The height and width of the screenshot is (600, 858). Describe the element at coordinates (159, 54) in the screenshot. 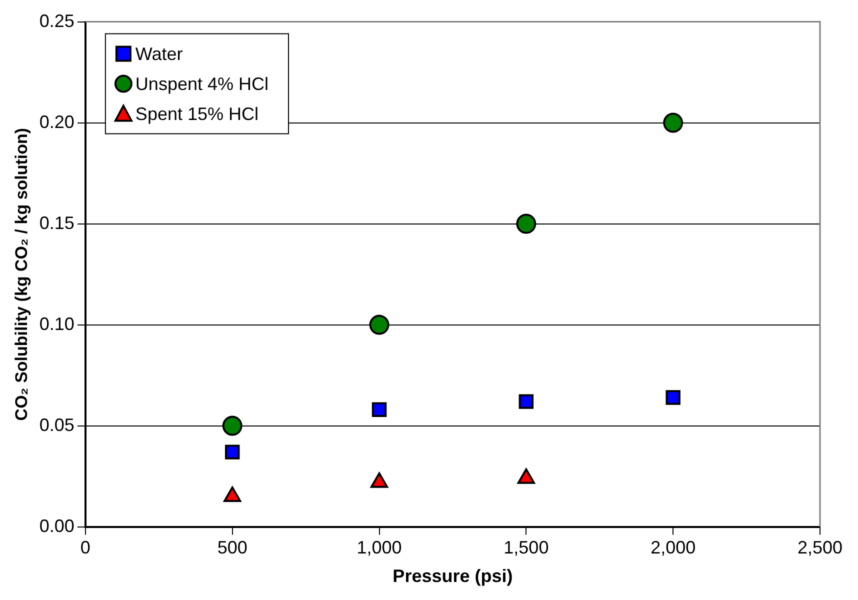

I see `legend-label: Water` at that location.